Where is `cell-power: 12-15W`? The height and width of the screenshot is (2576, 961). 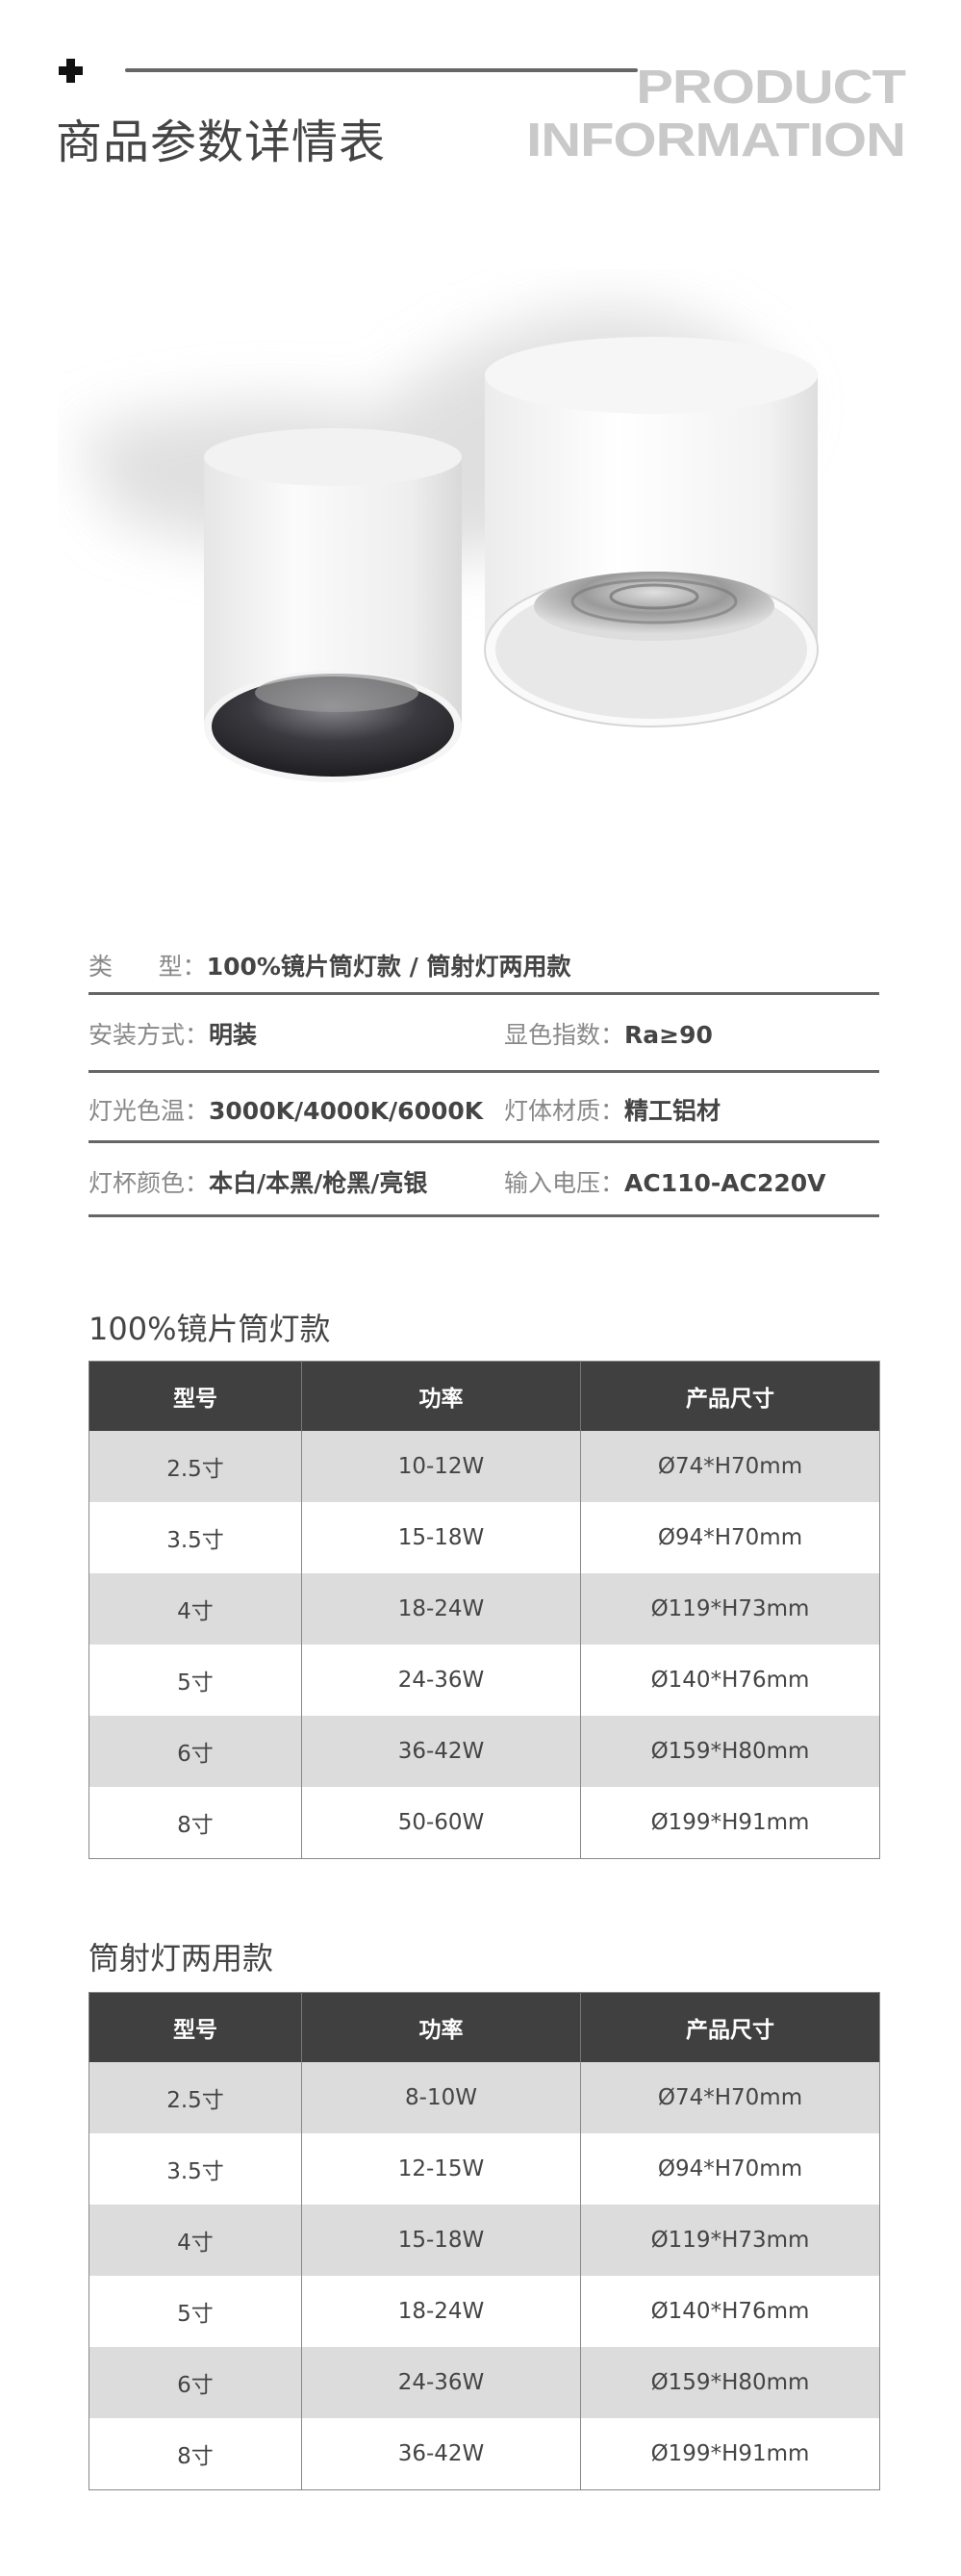
cell-power: 12-15W is located at coordinates (441, 2169).